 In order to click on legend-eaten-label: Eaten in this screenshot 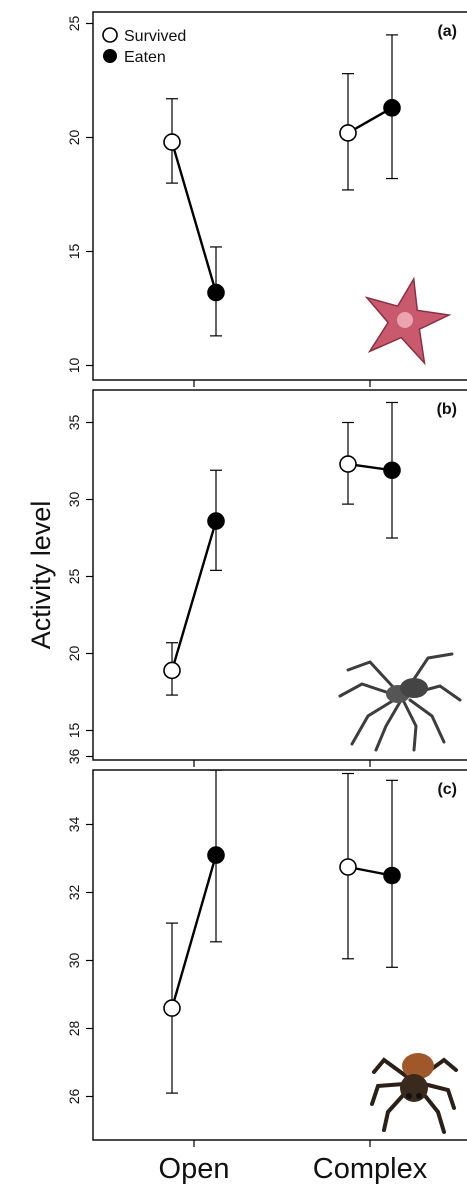, I will do `click(145, 57)`.